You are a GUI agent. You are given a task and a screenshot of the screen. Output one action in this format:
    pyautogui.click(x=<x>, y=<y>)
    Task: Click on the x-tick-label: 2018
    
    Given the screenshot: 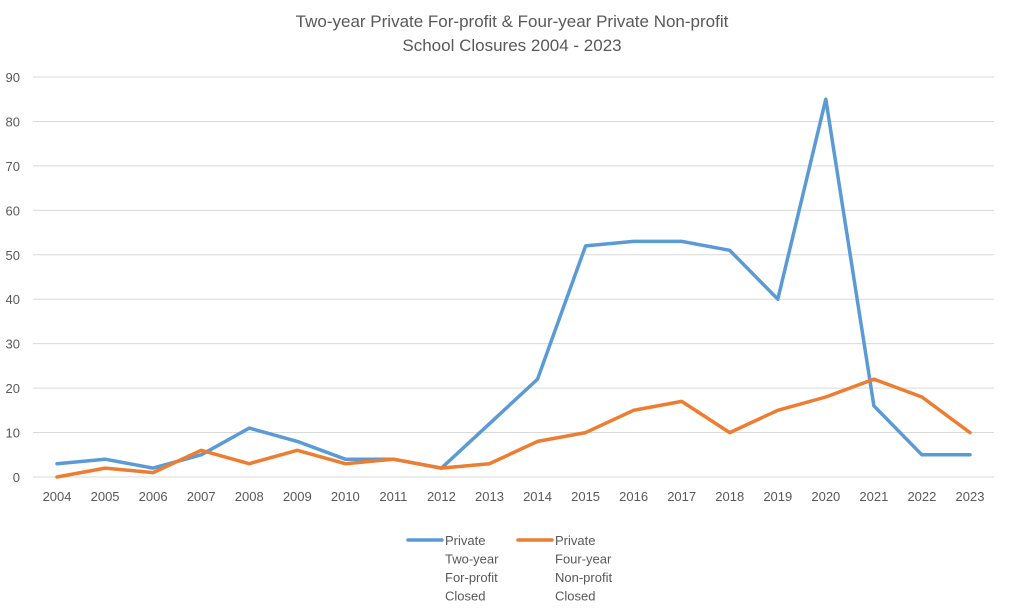 What is the action you would take?
    pyautogui.click(x=729, y=496)
    